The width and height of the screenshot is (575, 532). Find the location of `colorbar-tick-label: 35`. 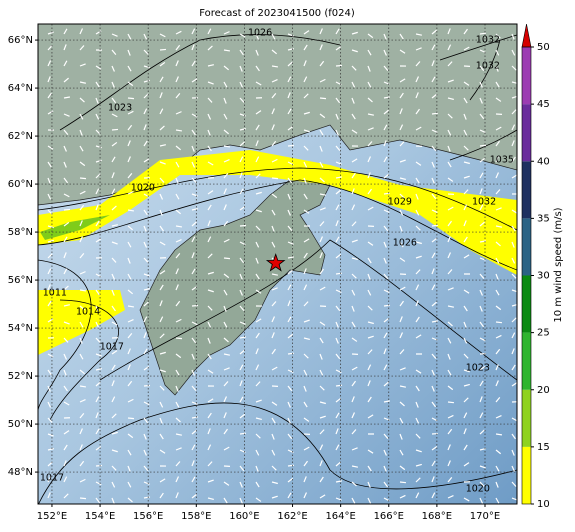

colorbar-tick-label: 35 is located at coordinates (543, 218).